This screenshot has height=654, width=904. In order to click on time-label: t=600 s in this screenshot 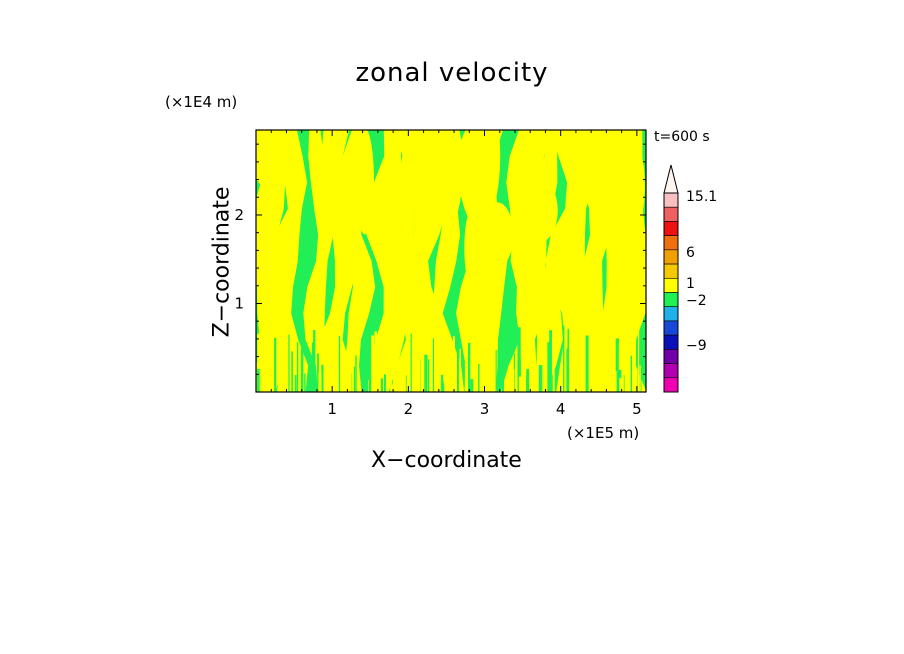, I will do `click(682, 137)`.